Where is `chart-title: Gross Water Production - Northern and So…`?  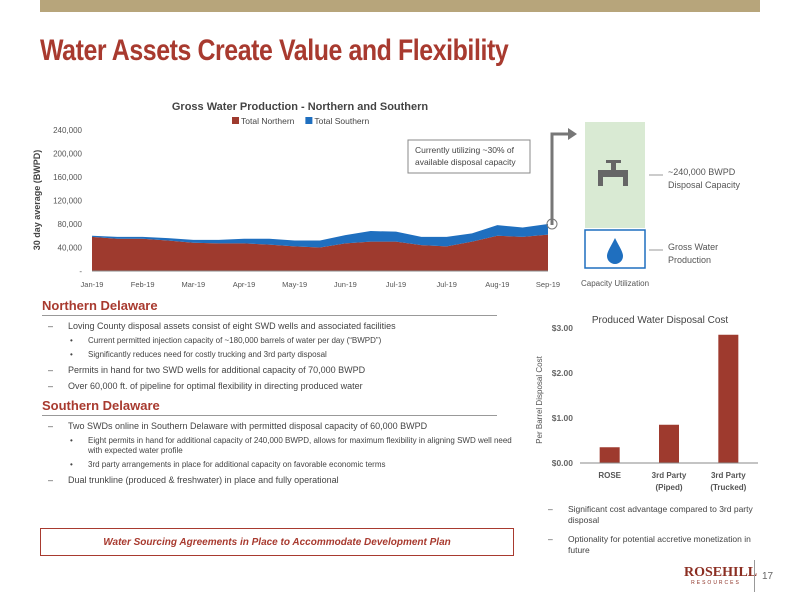 chart-title: Gross Water Production - Northern and So… is located at coordinates (300, 107).